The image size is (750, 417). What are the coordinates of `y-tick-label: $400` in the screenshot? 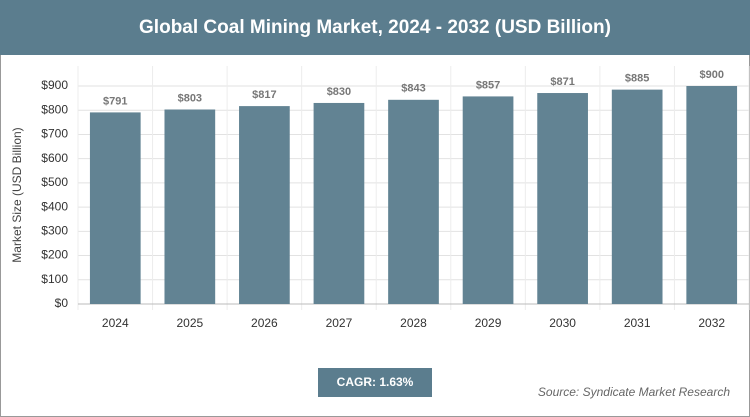 It's located at (54, 206).